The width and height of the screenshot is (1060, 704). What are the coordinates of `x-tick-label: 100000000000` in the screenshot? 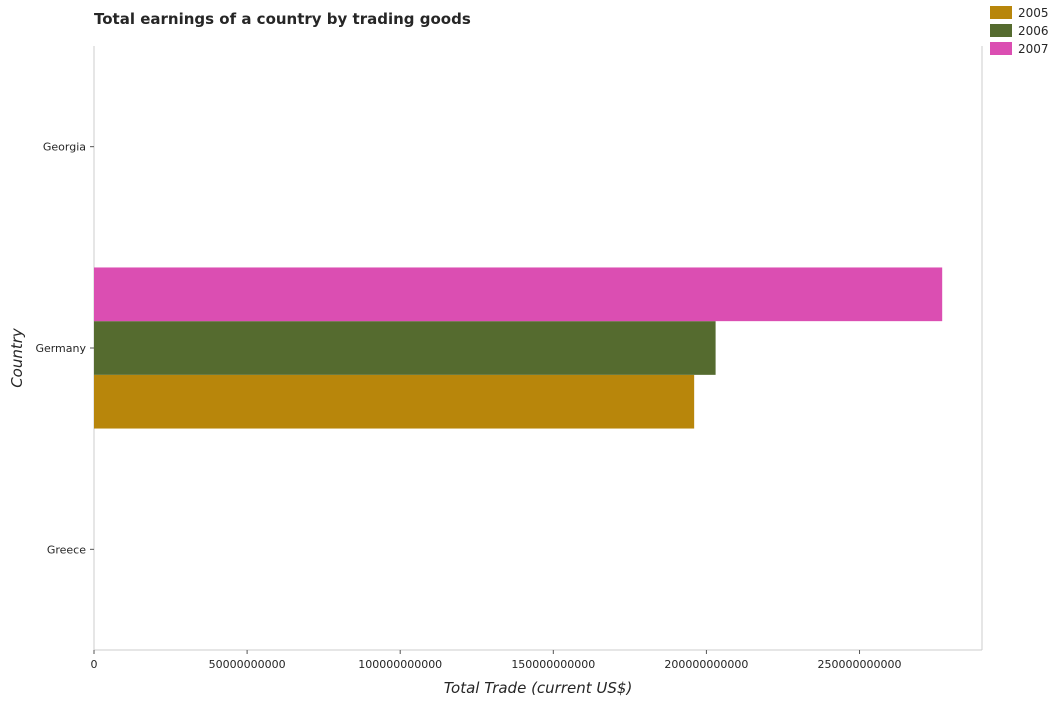 It's located at (400, 664).